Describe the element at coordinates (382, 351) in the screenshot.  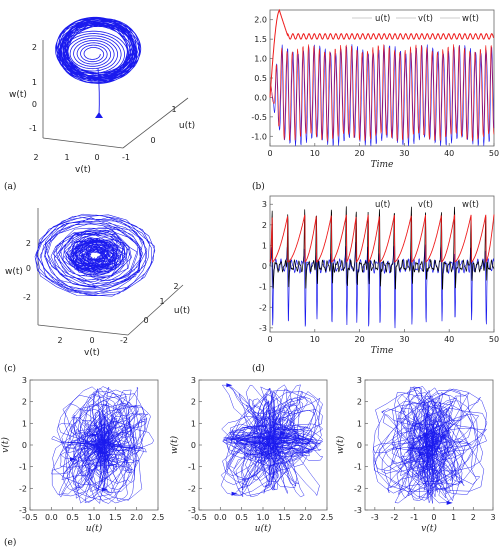
I see `d-x-axis-label: Time` at that location.